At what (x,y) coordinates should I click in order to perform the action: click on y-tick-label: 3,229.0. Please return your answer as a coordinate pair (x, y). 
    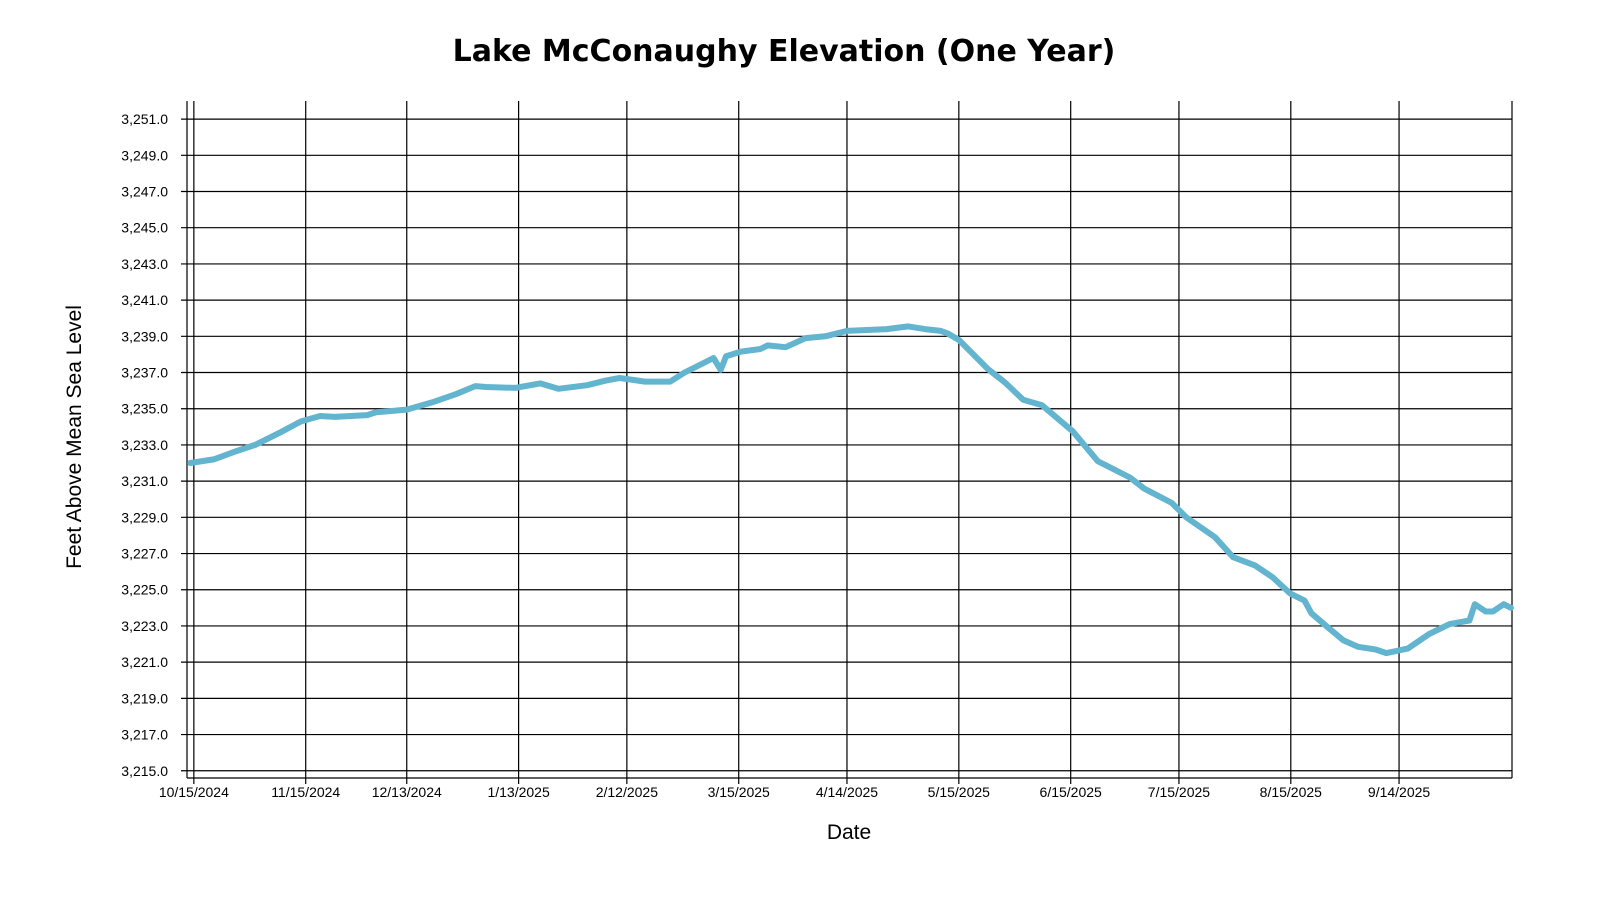
    Looking at the image, I should click on (144, 517).